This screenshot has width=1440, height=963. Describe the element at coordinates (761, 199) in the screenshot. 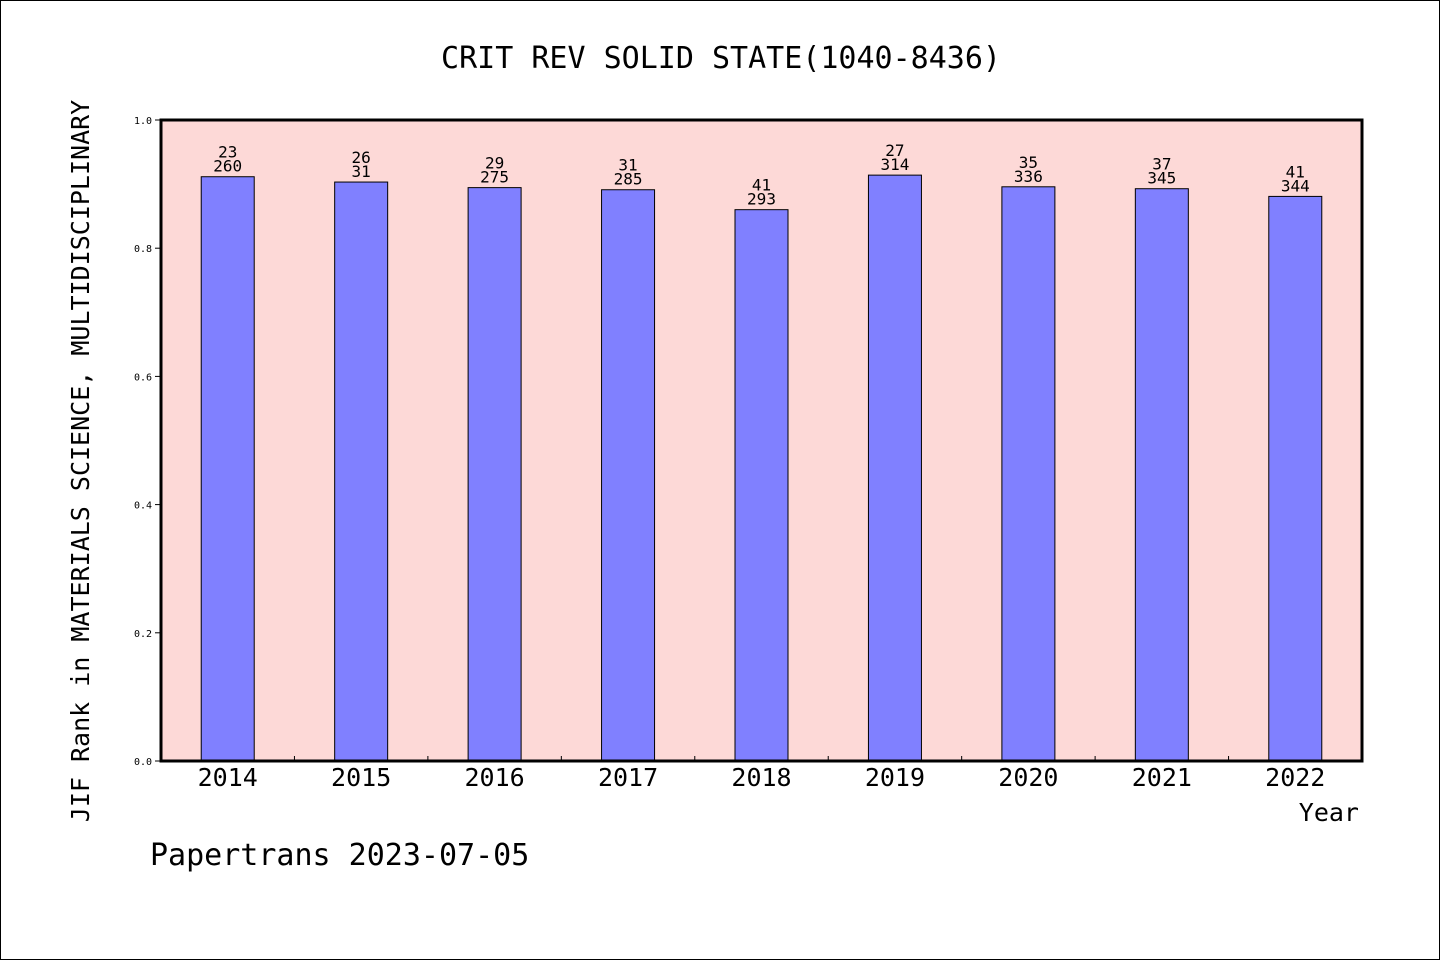

I see `bar-total-label: 293` at that location.